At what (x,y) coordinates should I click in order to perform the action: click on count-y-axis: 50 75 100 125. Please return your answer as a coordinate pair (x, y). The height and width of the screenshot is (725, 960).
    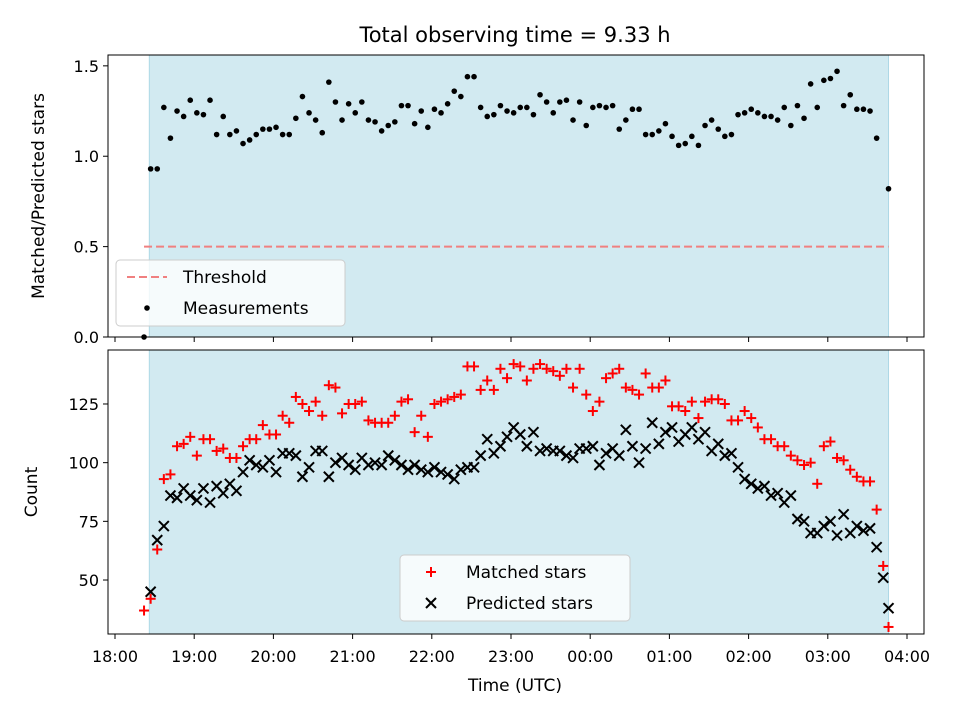
    Looking at the image, I should click on (88, 492).